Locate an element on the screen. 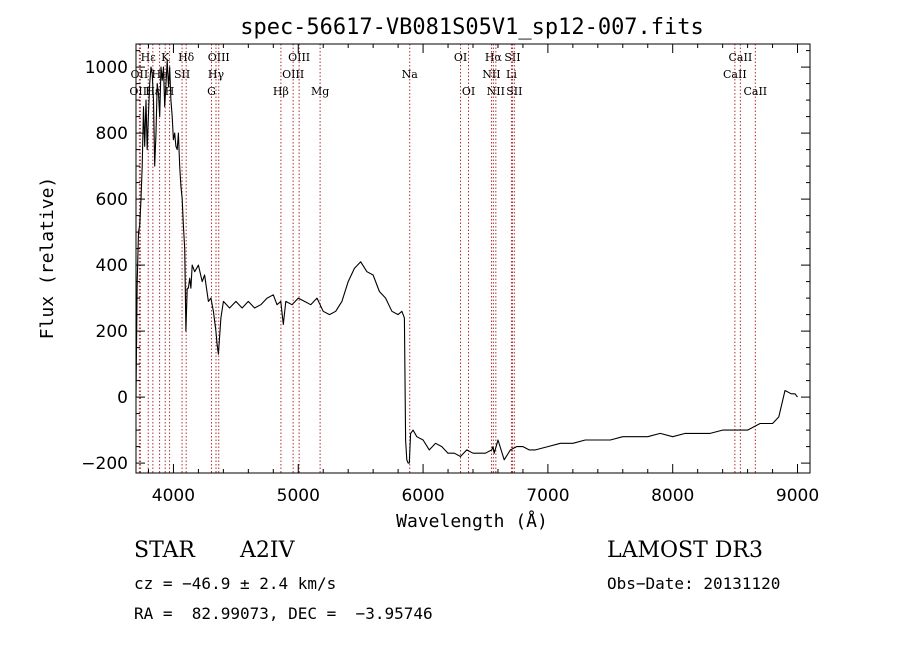  object-class: STAR is located at coordinates (164, 550).